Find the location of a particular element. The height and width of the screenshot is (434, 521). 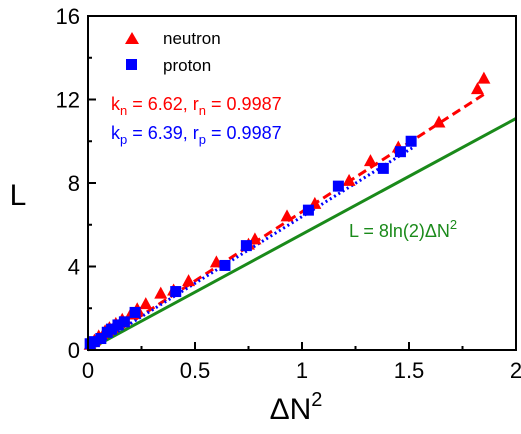

x-tick-label: 2 is located at coordinates (515, 370).